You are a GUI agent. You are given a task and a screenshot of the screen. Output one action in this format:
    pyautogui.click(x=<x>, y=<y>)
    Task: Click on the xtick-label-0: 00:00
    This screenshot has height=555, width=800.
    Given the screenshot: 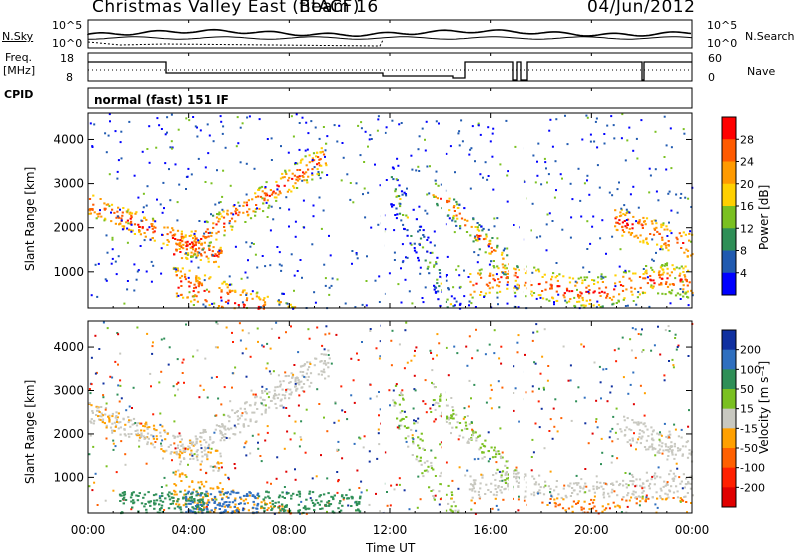 What is the action you would take?
    pyautogui.click(x=88, y=530)
    